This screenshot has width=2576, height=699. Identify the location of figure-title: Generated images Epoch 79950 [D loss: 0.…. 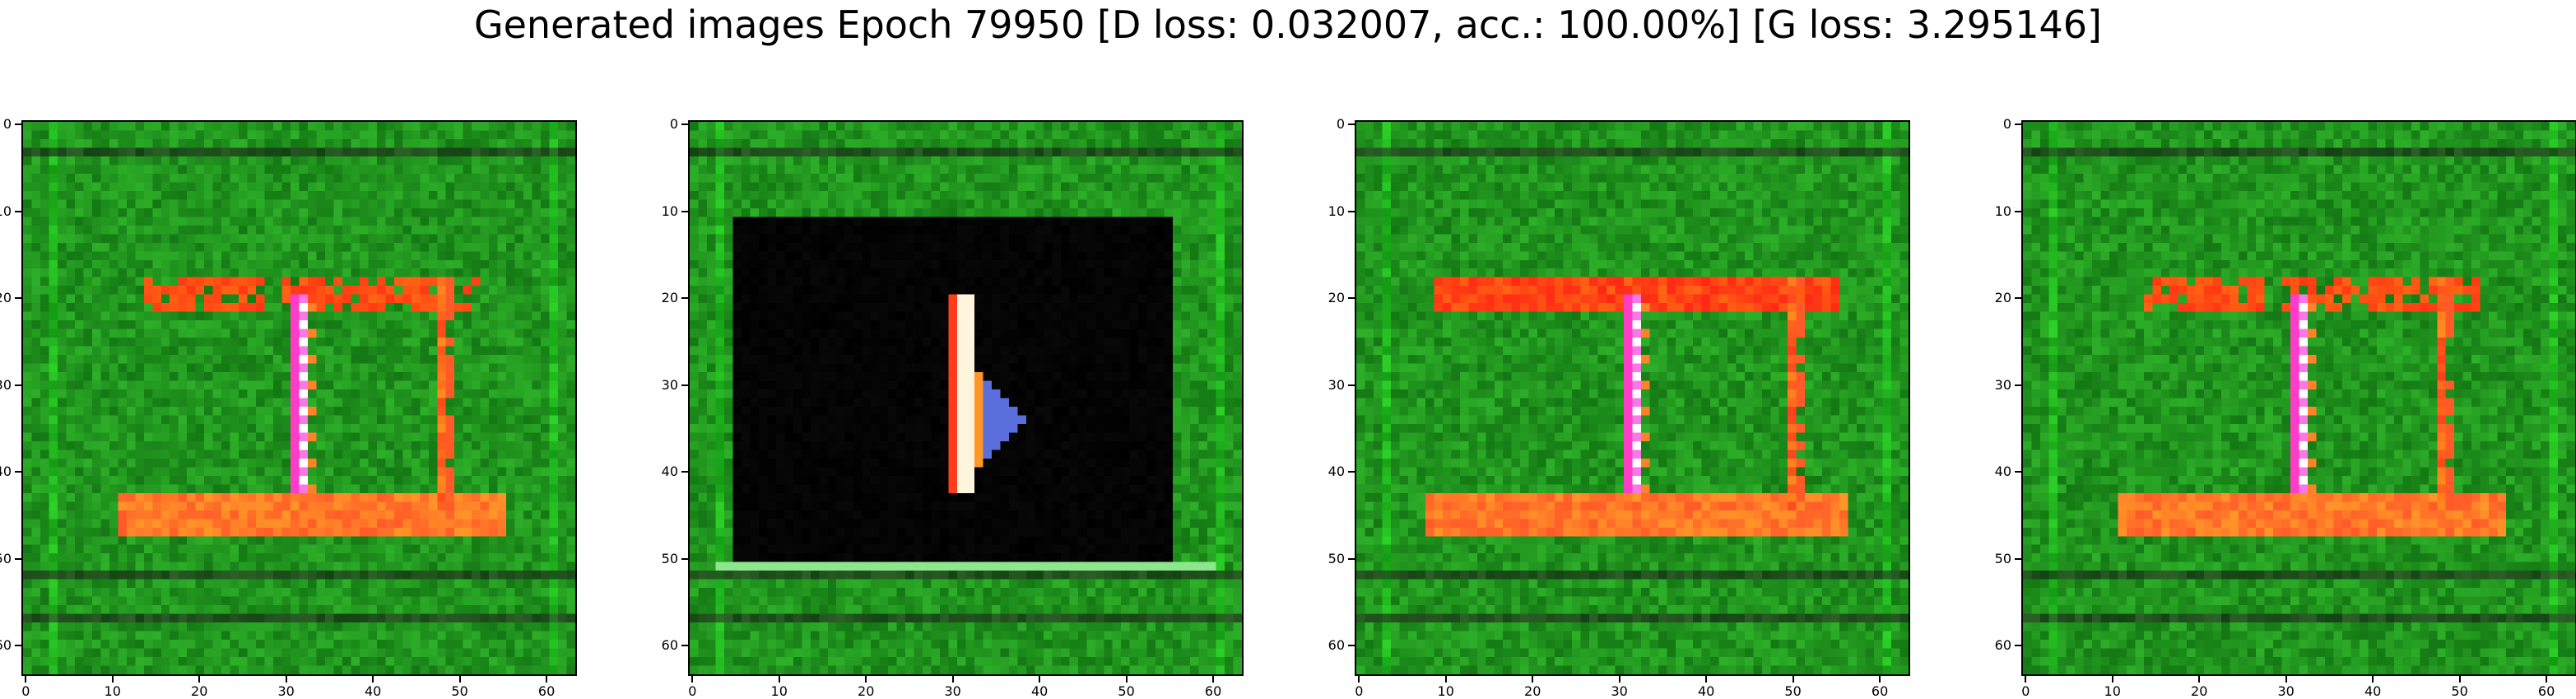
(1288, 24).